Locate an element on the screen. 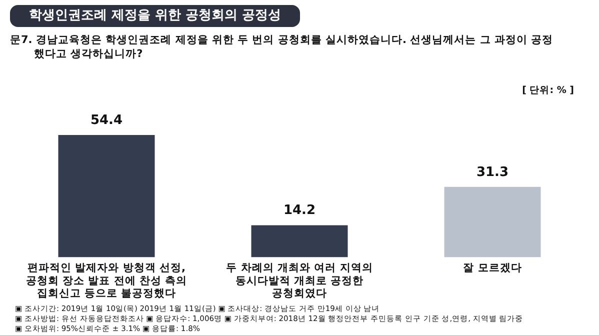  text: [ 단위: % ] is located at coordinates (548, 90).